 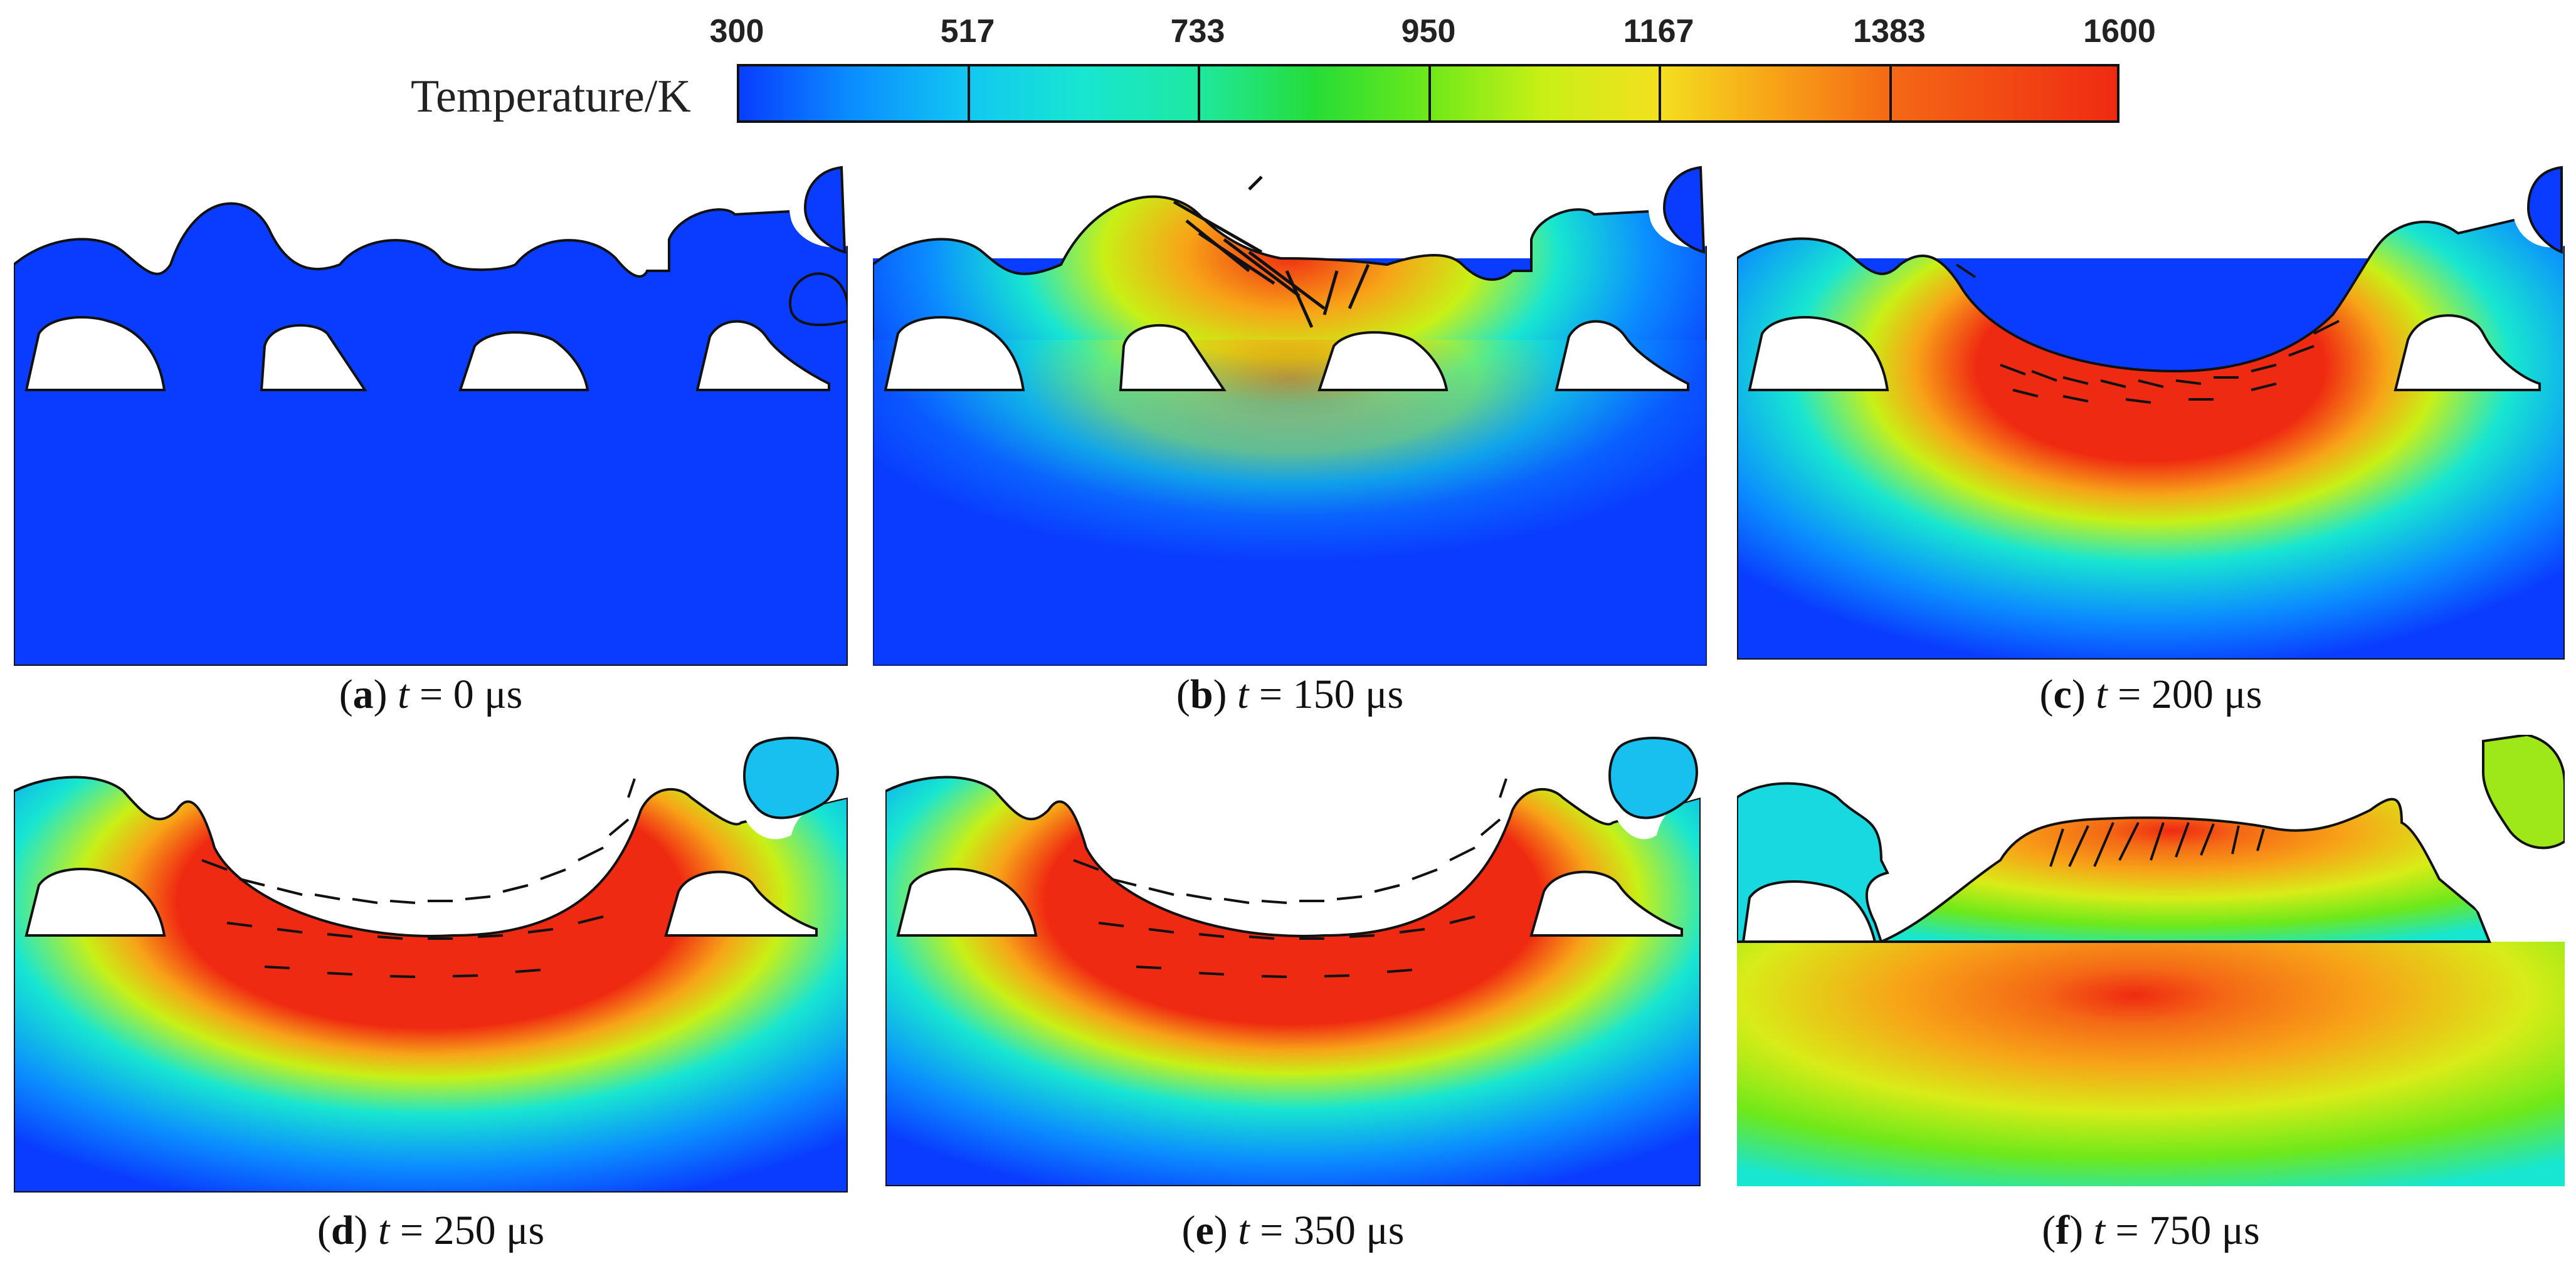 What do you see at coordinates (2151, 1230) in the screenshot?
I see `caption-f: (f) t = 750 μs` at bounding box center [2151, 1230].